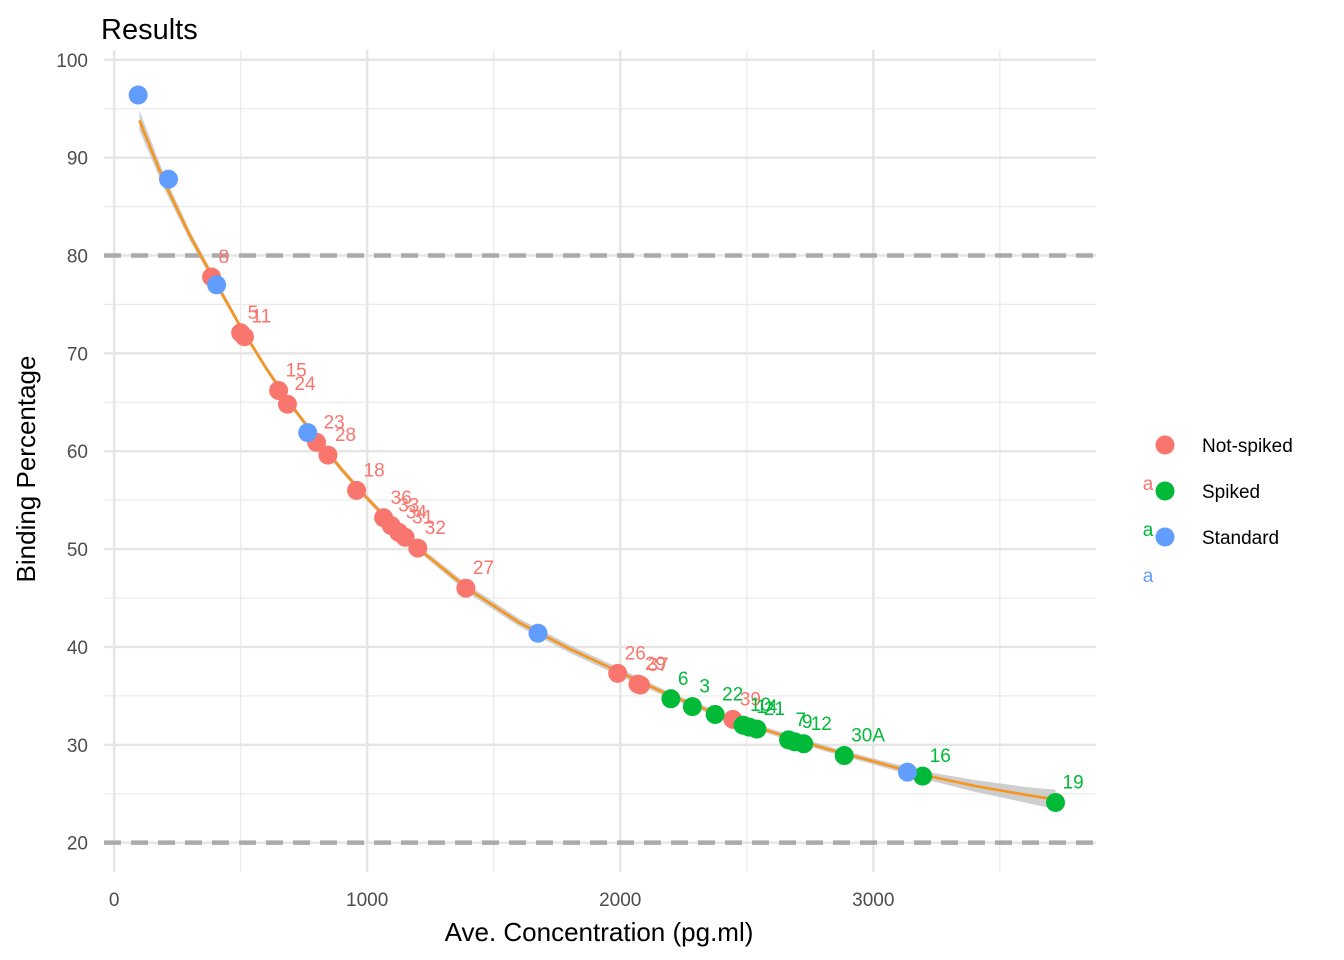 This screenshot has width=1344, height=960. Describe the element at coordinates (704, 687) in the screenshot. I see `point-label-spiked: 3` at that location.